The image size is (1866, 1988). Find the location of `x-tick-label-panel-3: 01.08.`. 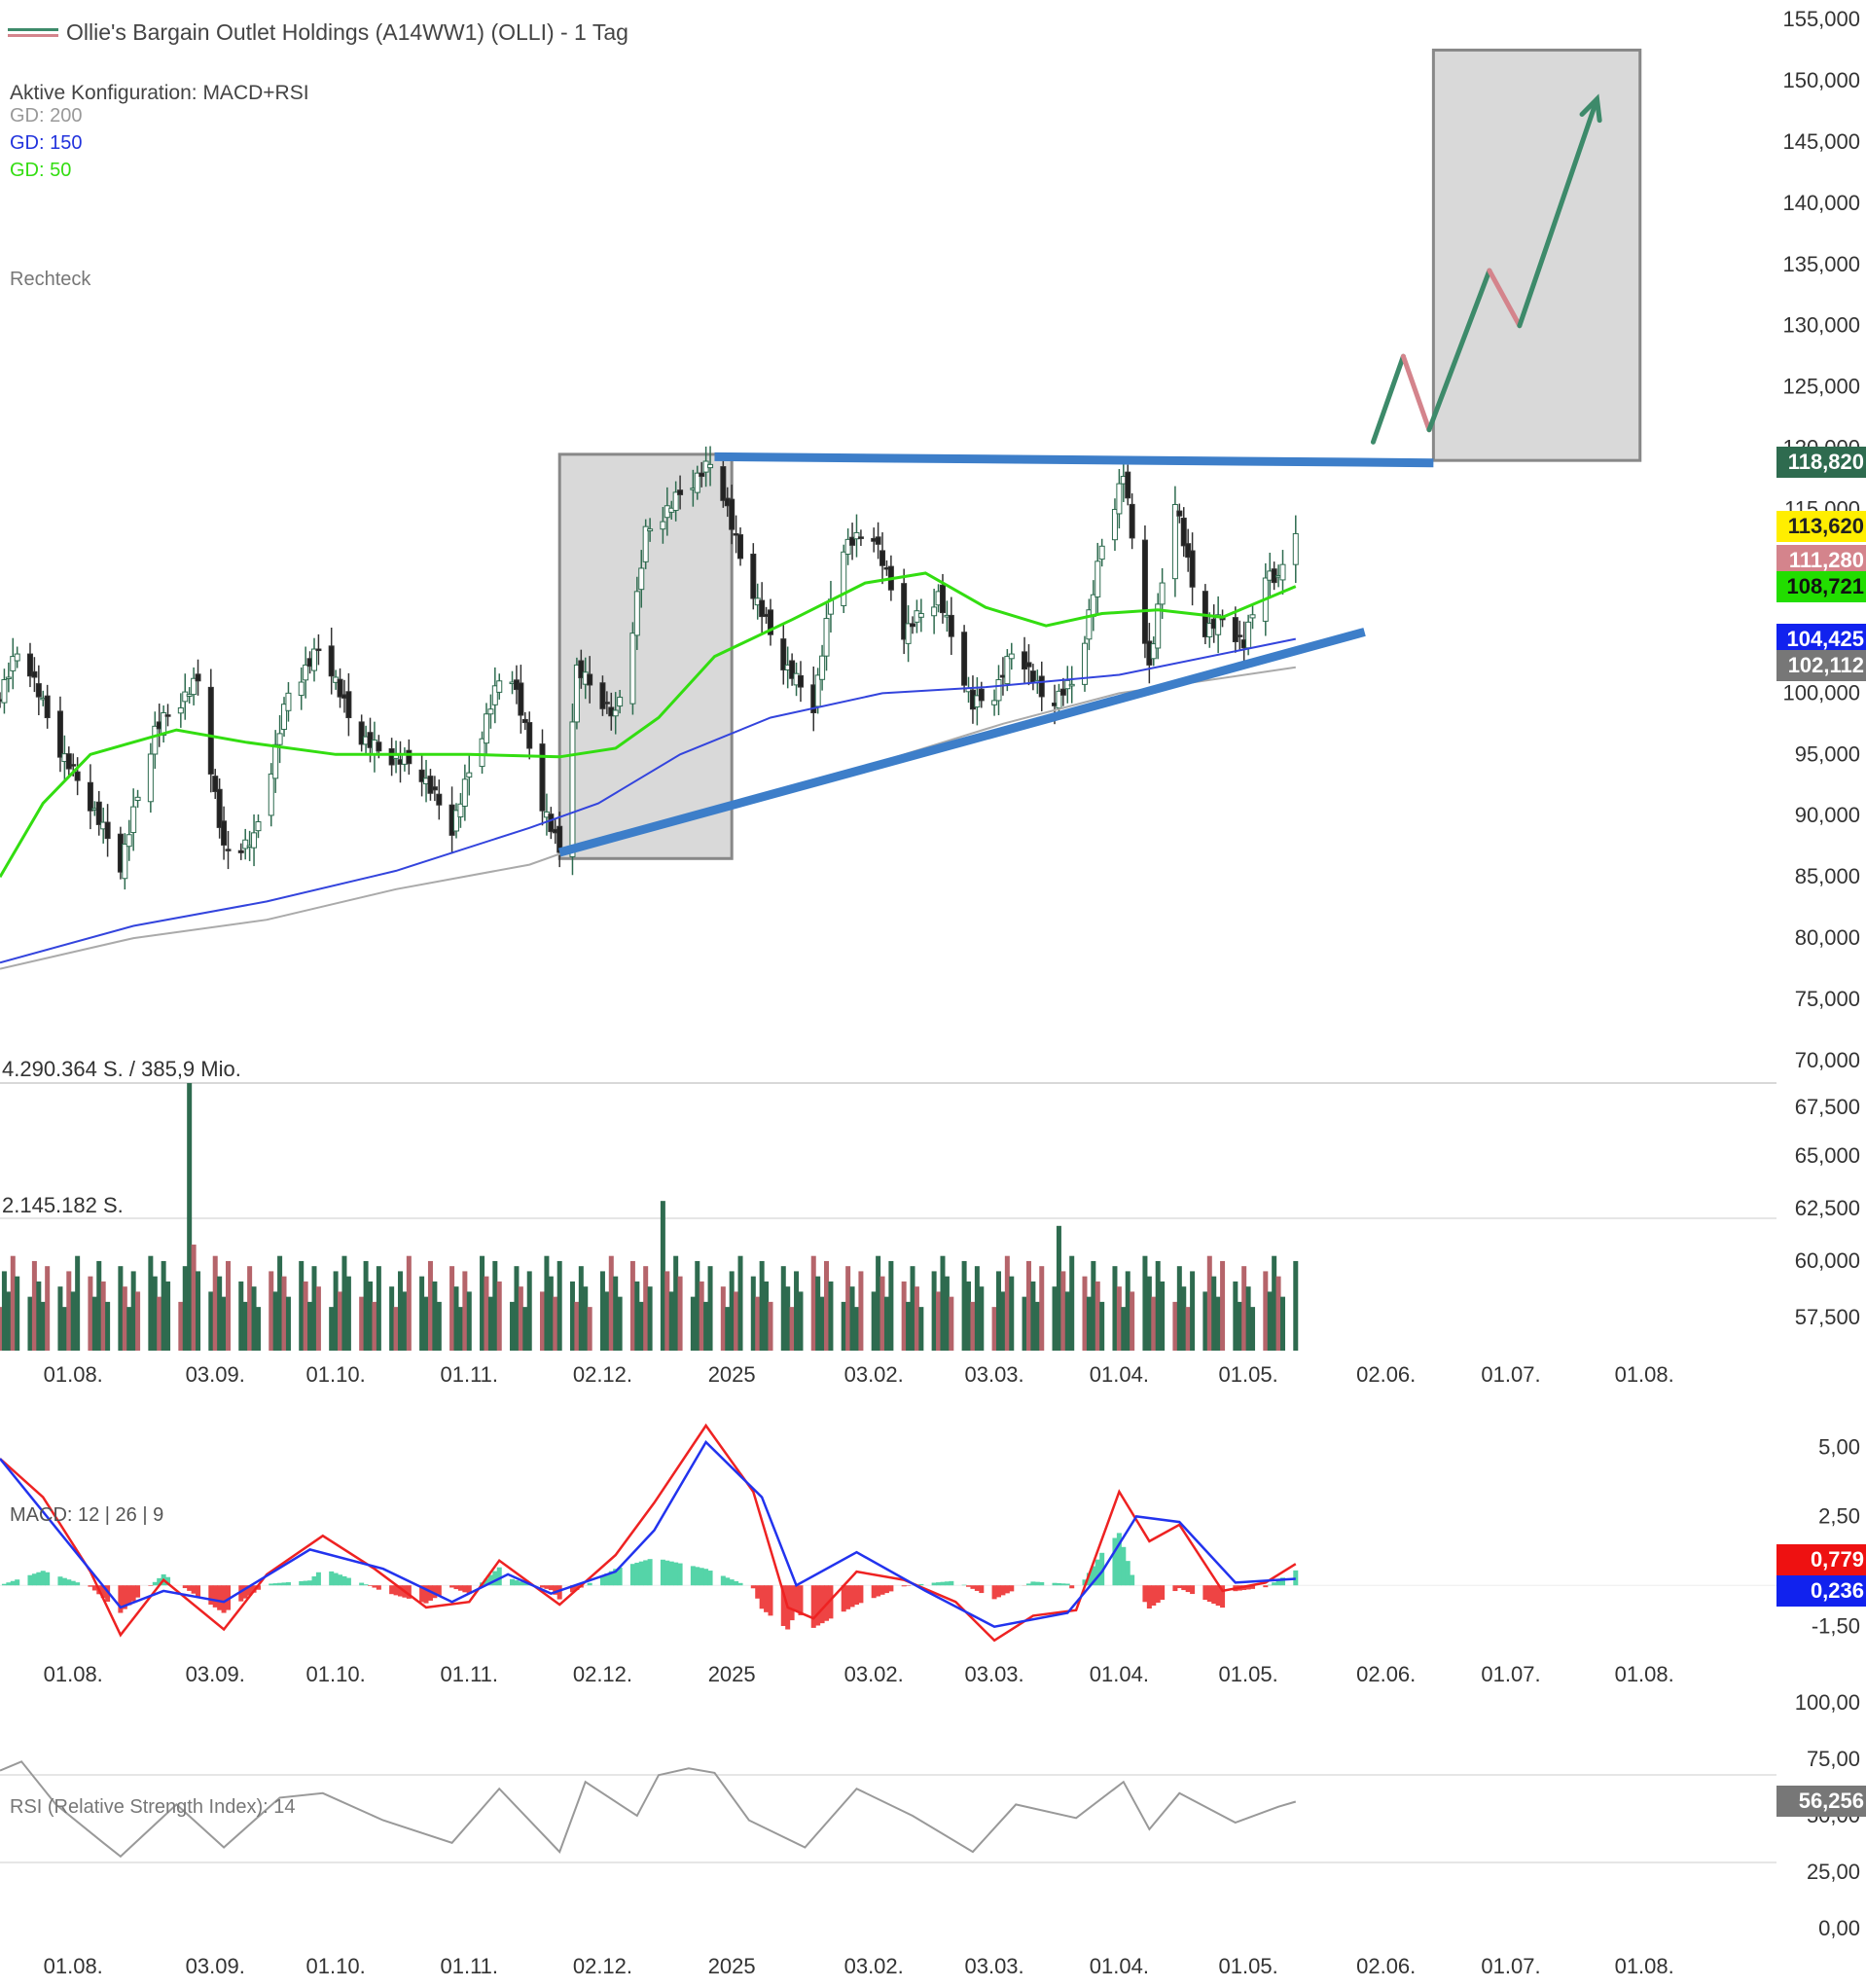

x-tick-label-panel-3: 01.08. is located at coordinates (1645, 1966).